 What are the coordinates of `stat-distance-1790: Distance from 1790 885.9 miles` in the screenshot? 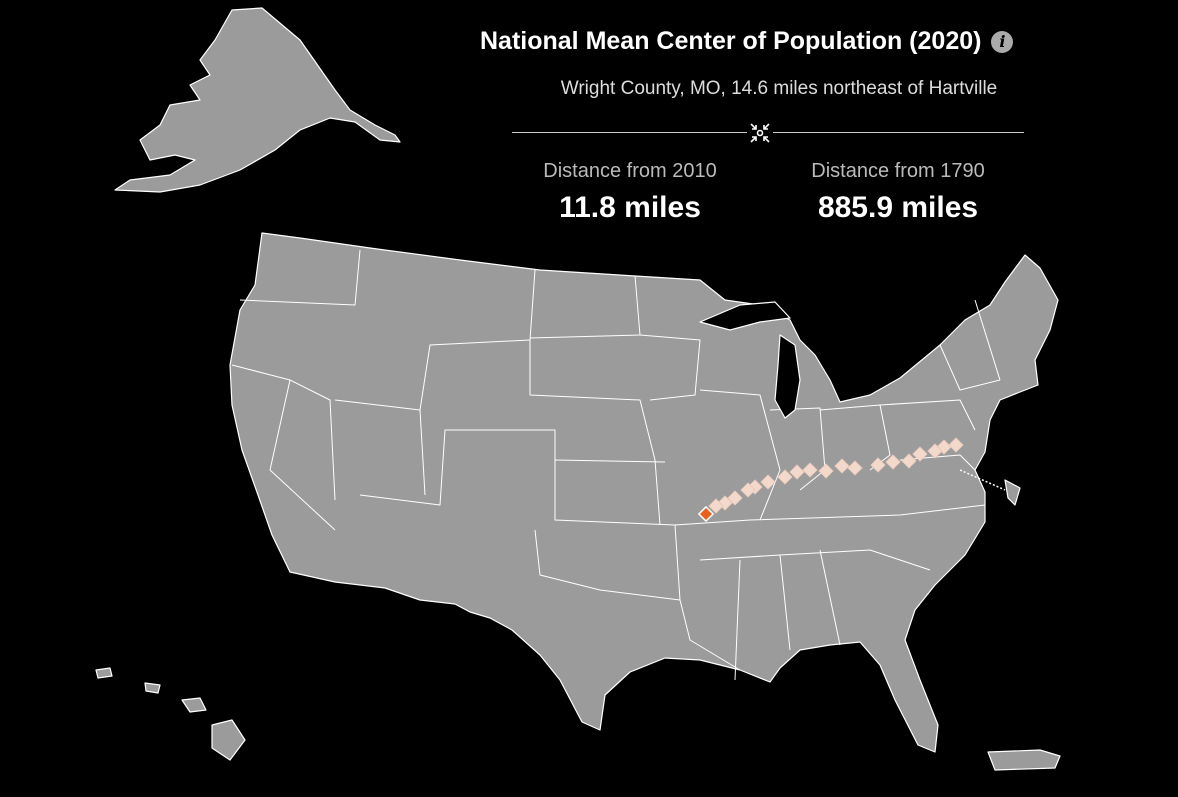 It's located at (898, 192).